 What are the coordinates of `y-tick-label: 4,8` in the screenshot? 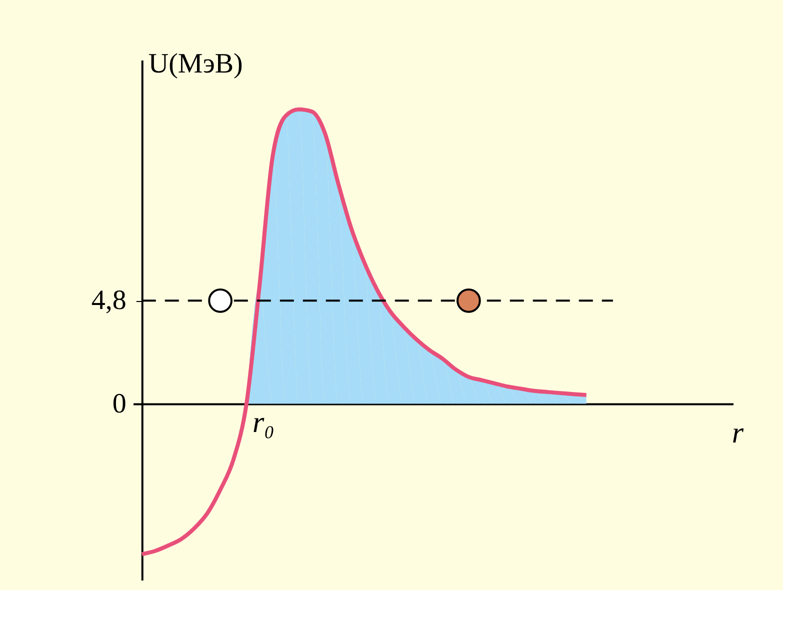 It's located at (108, 300).